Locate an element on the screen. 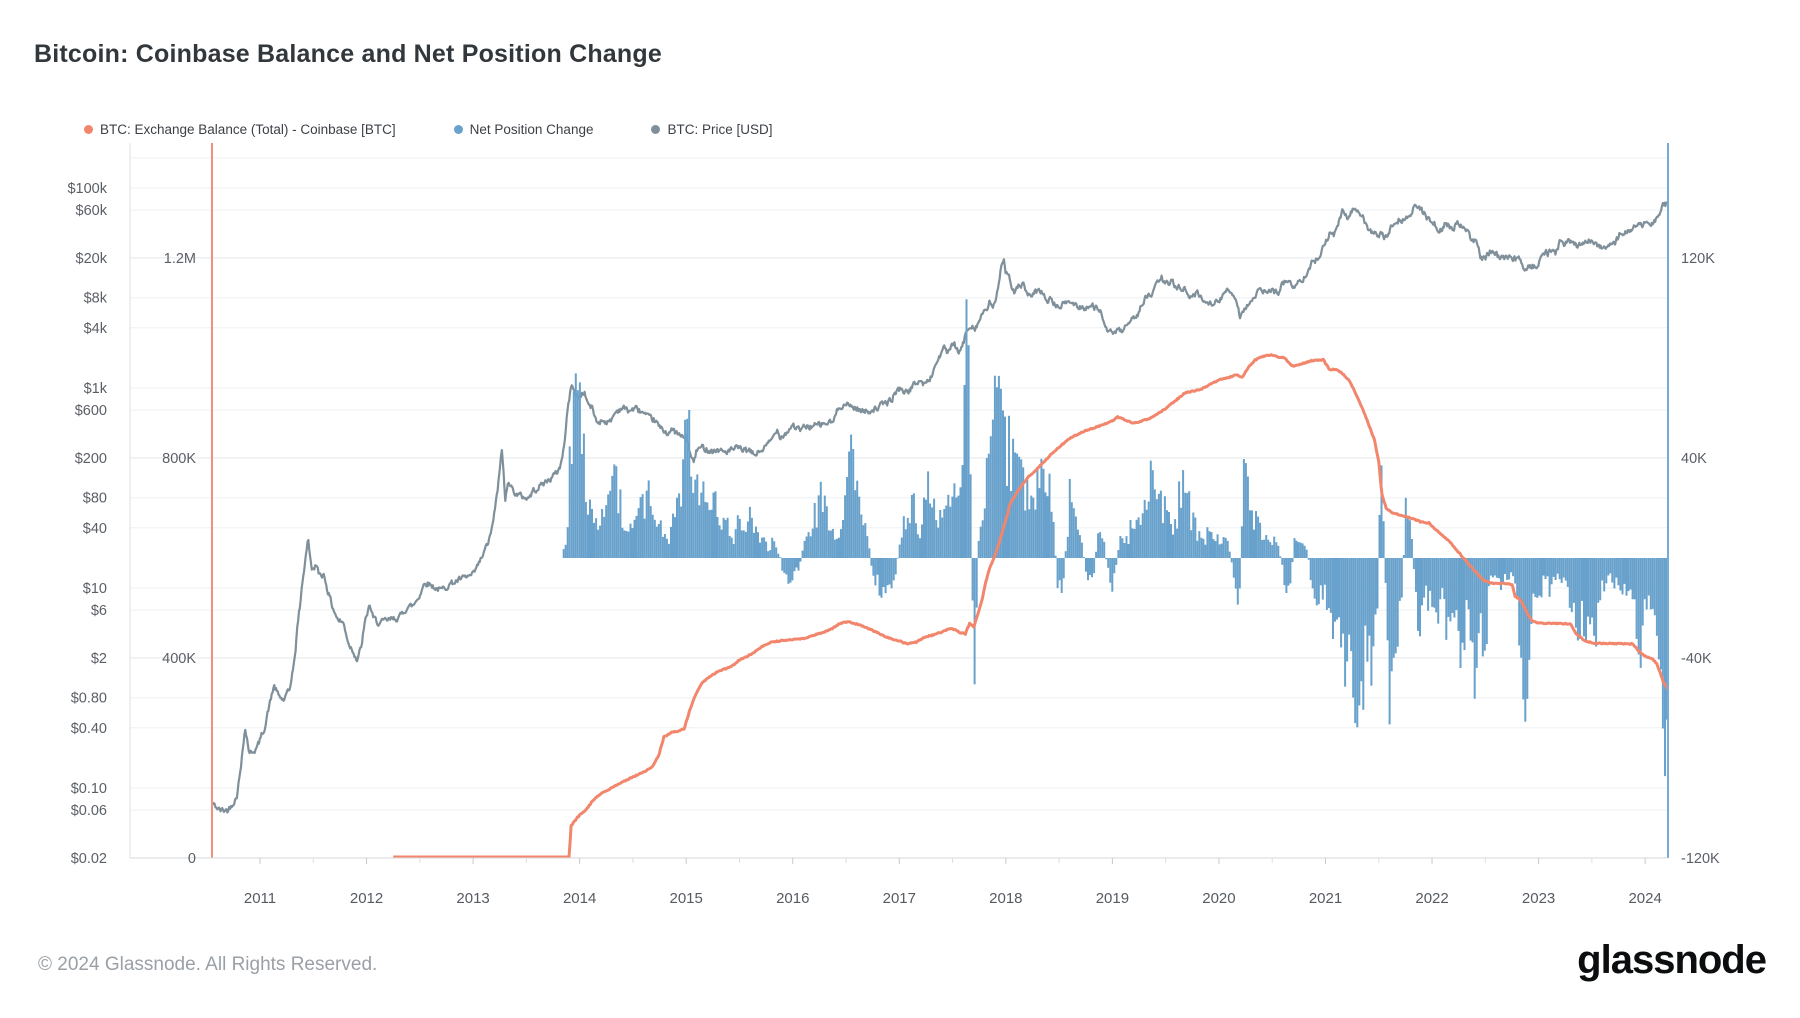 The width and height of the screenshot is (1800, 1018). svg-text: 2022 is located at coordinates (1431, 898).